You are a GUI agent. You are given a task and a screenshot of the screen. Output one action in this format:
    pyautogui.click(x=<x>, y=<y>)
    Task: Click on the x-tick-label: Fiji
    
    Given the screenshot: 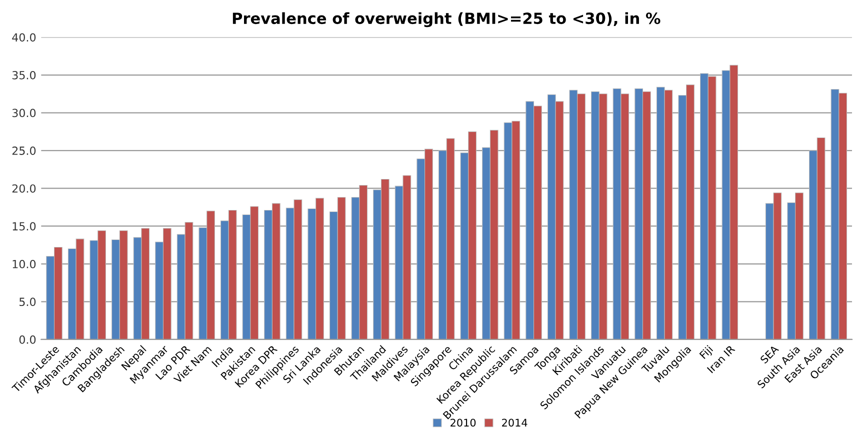 What is the action you would take?
    pyautogui.click(x=707, y=353)
    